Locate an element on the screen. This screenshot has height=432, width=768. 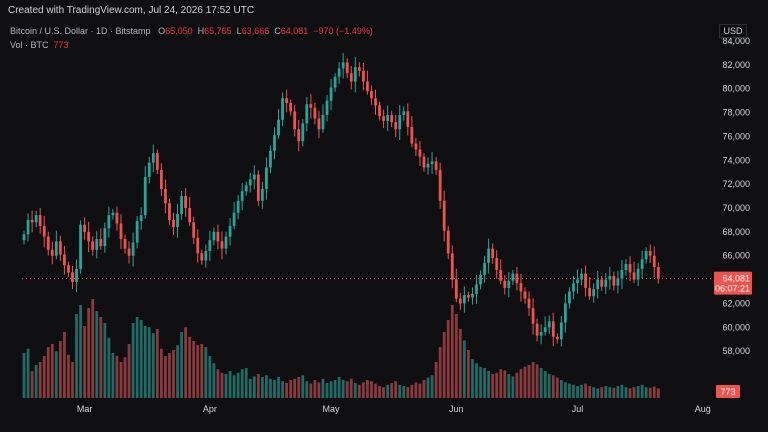
volume-badge-label: 773 is located at coordinates (727, 392).